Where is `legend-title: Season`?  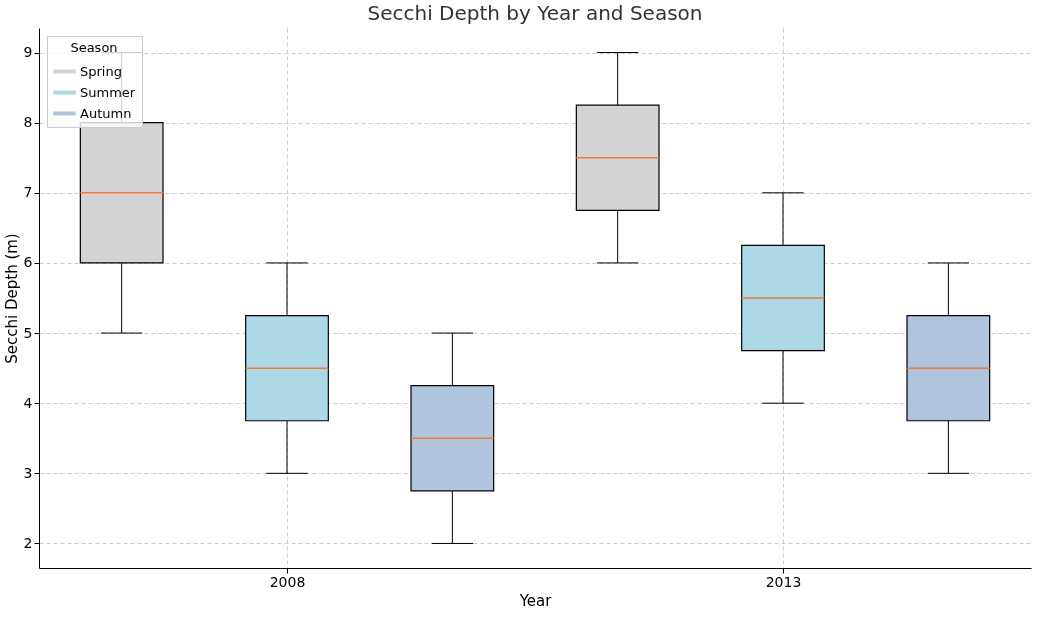 legend-title: Season is located at coordinates (94, 47).